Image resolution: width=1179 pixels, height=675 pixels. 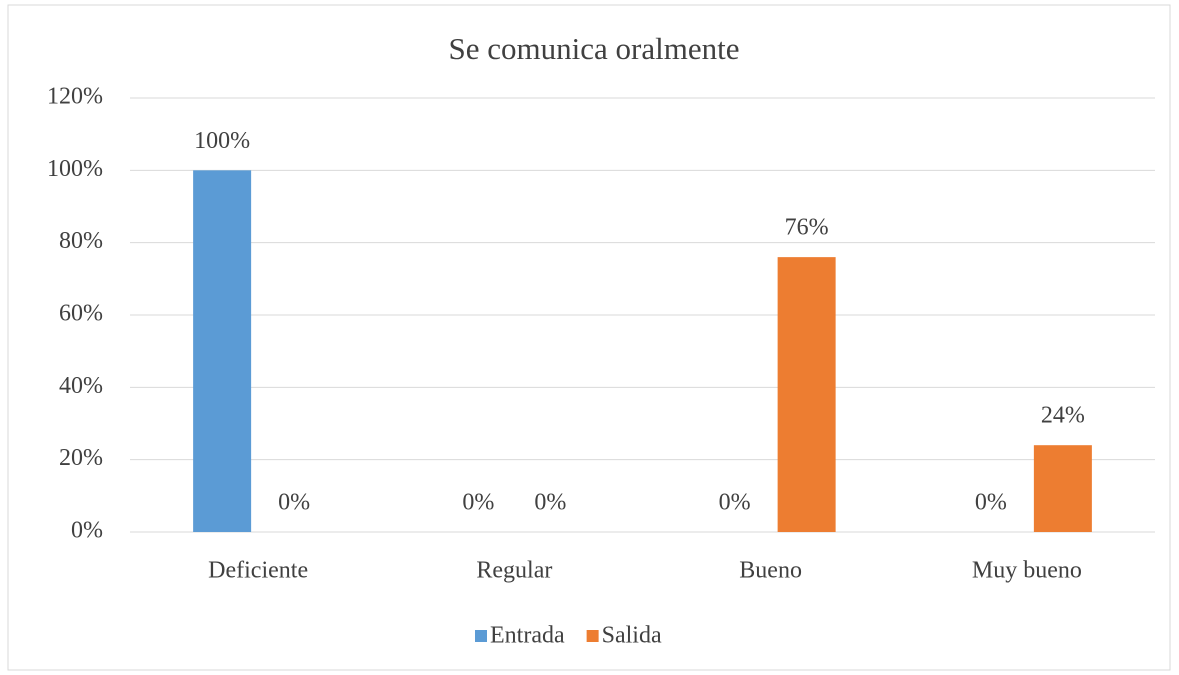 What do you see at coordinates (770, 571) in the screenshot?
I see `x-tick-label: Bueno` at bounding box center [770, 571].